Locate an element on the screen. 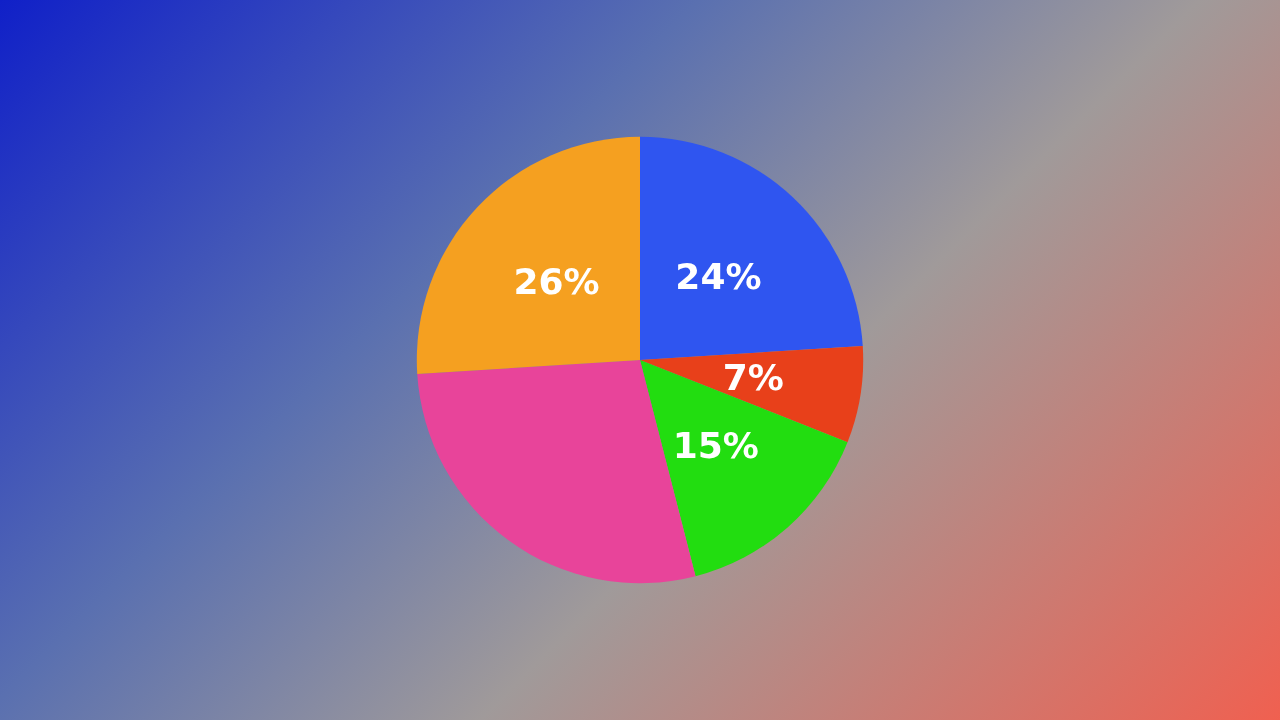 The image size is (1280, 720). data-label: 7% is located at coordinates (753, 378).